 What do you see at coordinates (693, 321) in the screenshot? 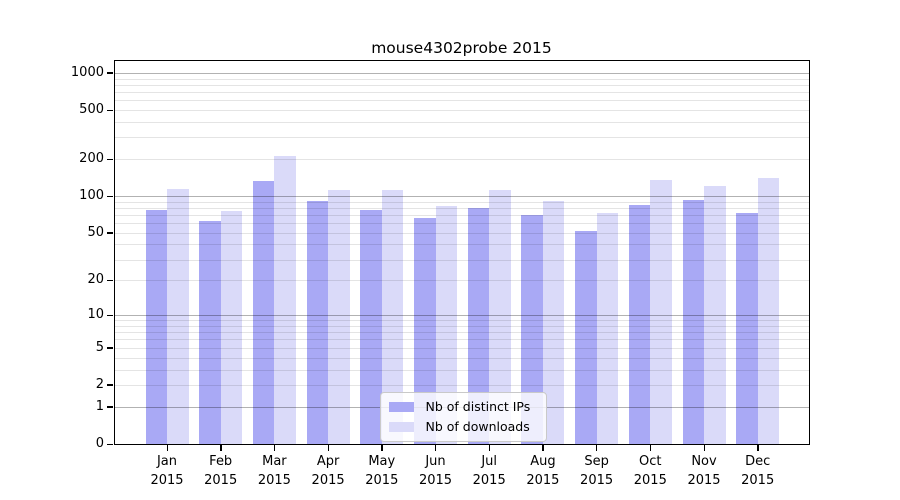
I see `bar-distinct-ips-nov` at bounding box center [693, 321].